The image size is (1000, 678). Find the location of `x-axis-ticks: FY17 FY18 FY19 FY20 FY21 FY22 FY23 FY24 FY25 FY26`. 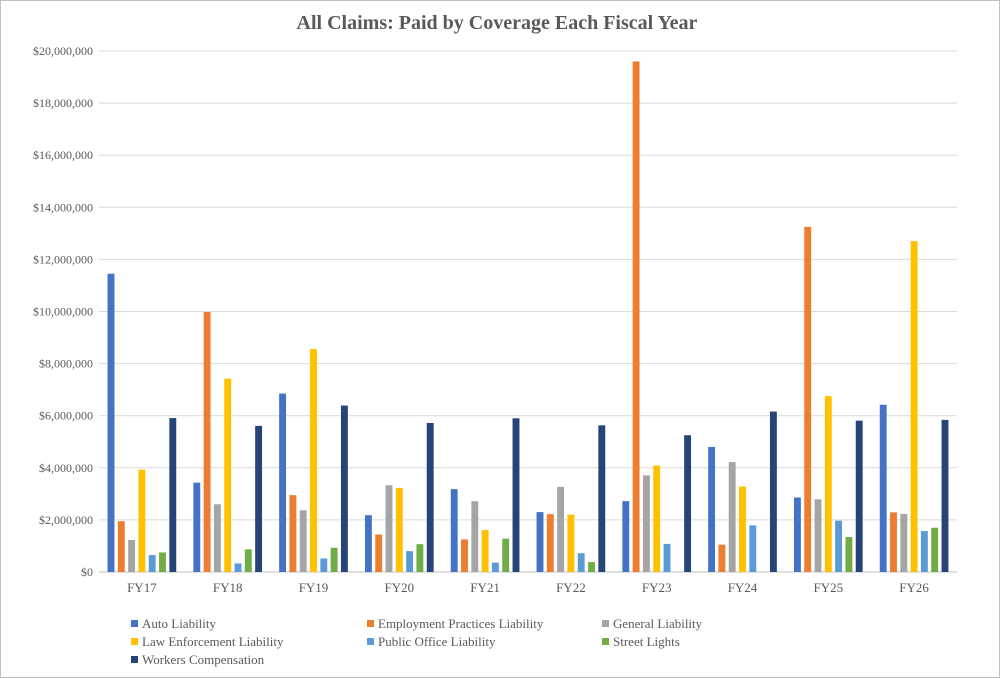

x-axis-ticks: FY17 FY18 FY19 FY20 FY21 FY22 FY23 FY24 FY25 FY26 is located at coordinates (528, 587).